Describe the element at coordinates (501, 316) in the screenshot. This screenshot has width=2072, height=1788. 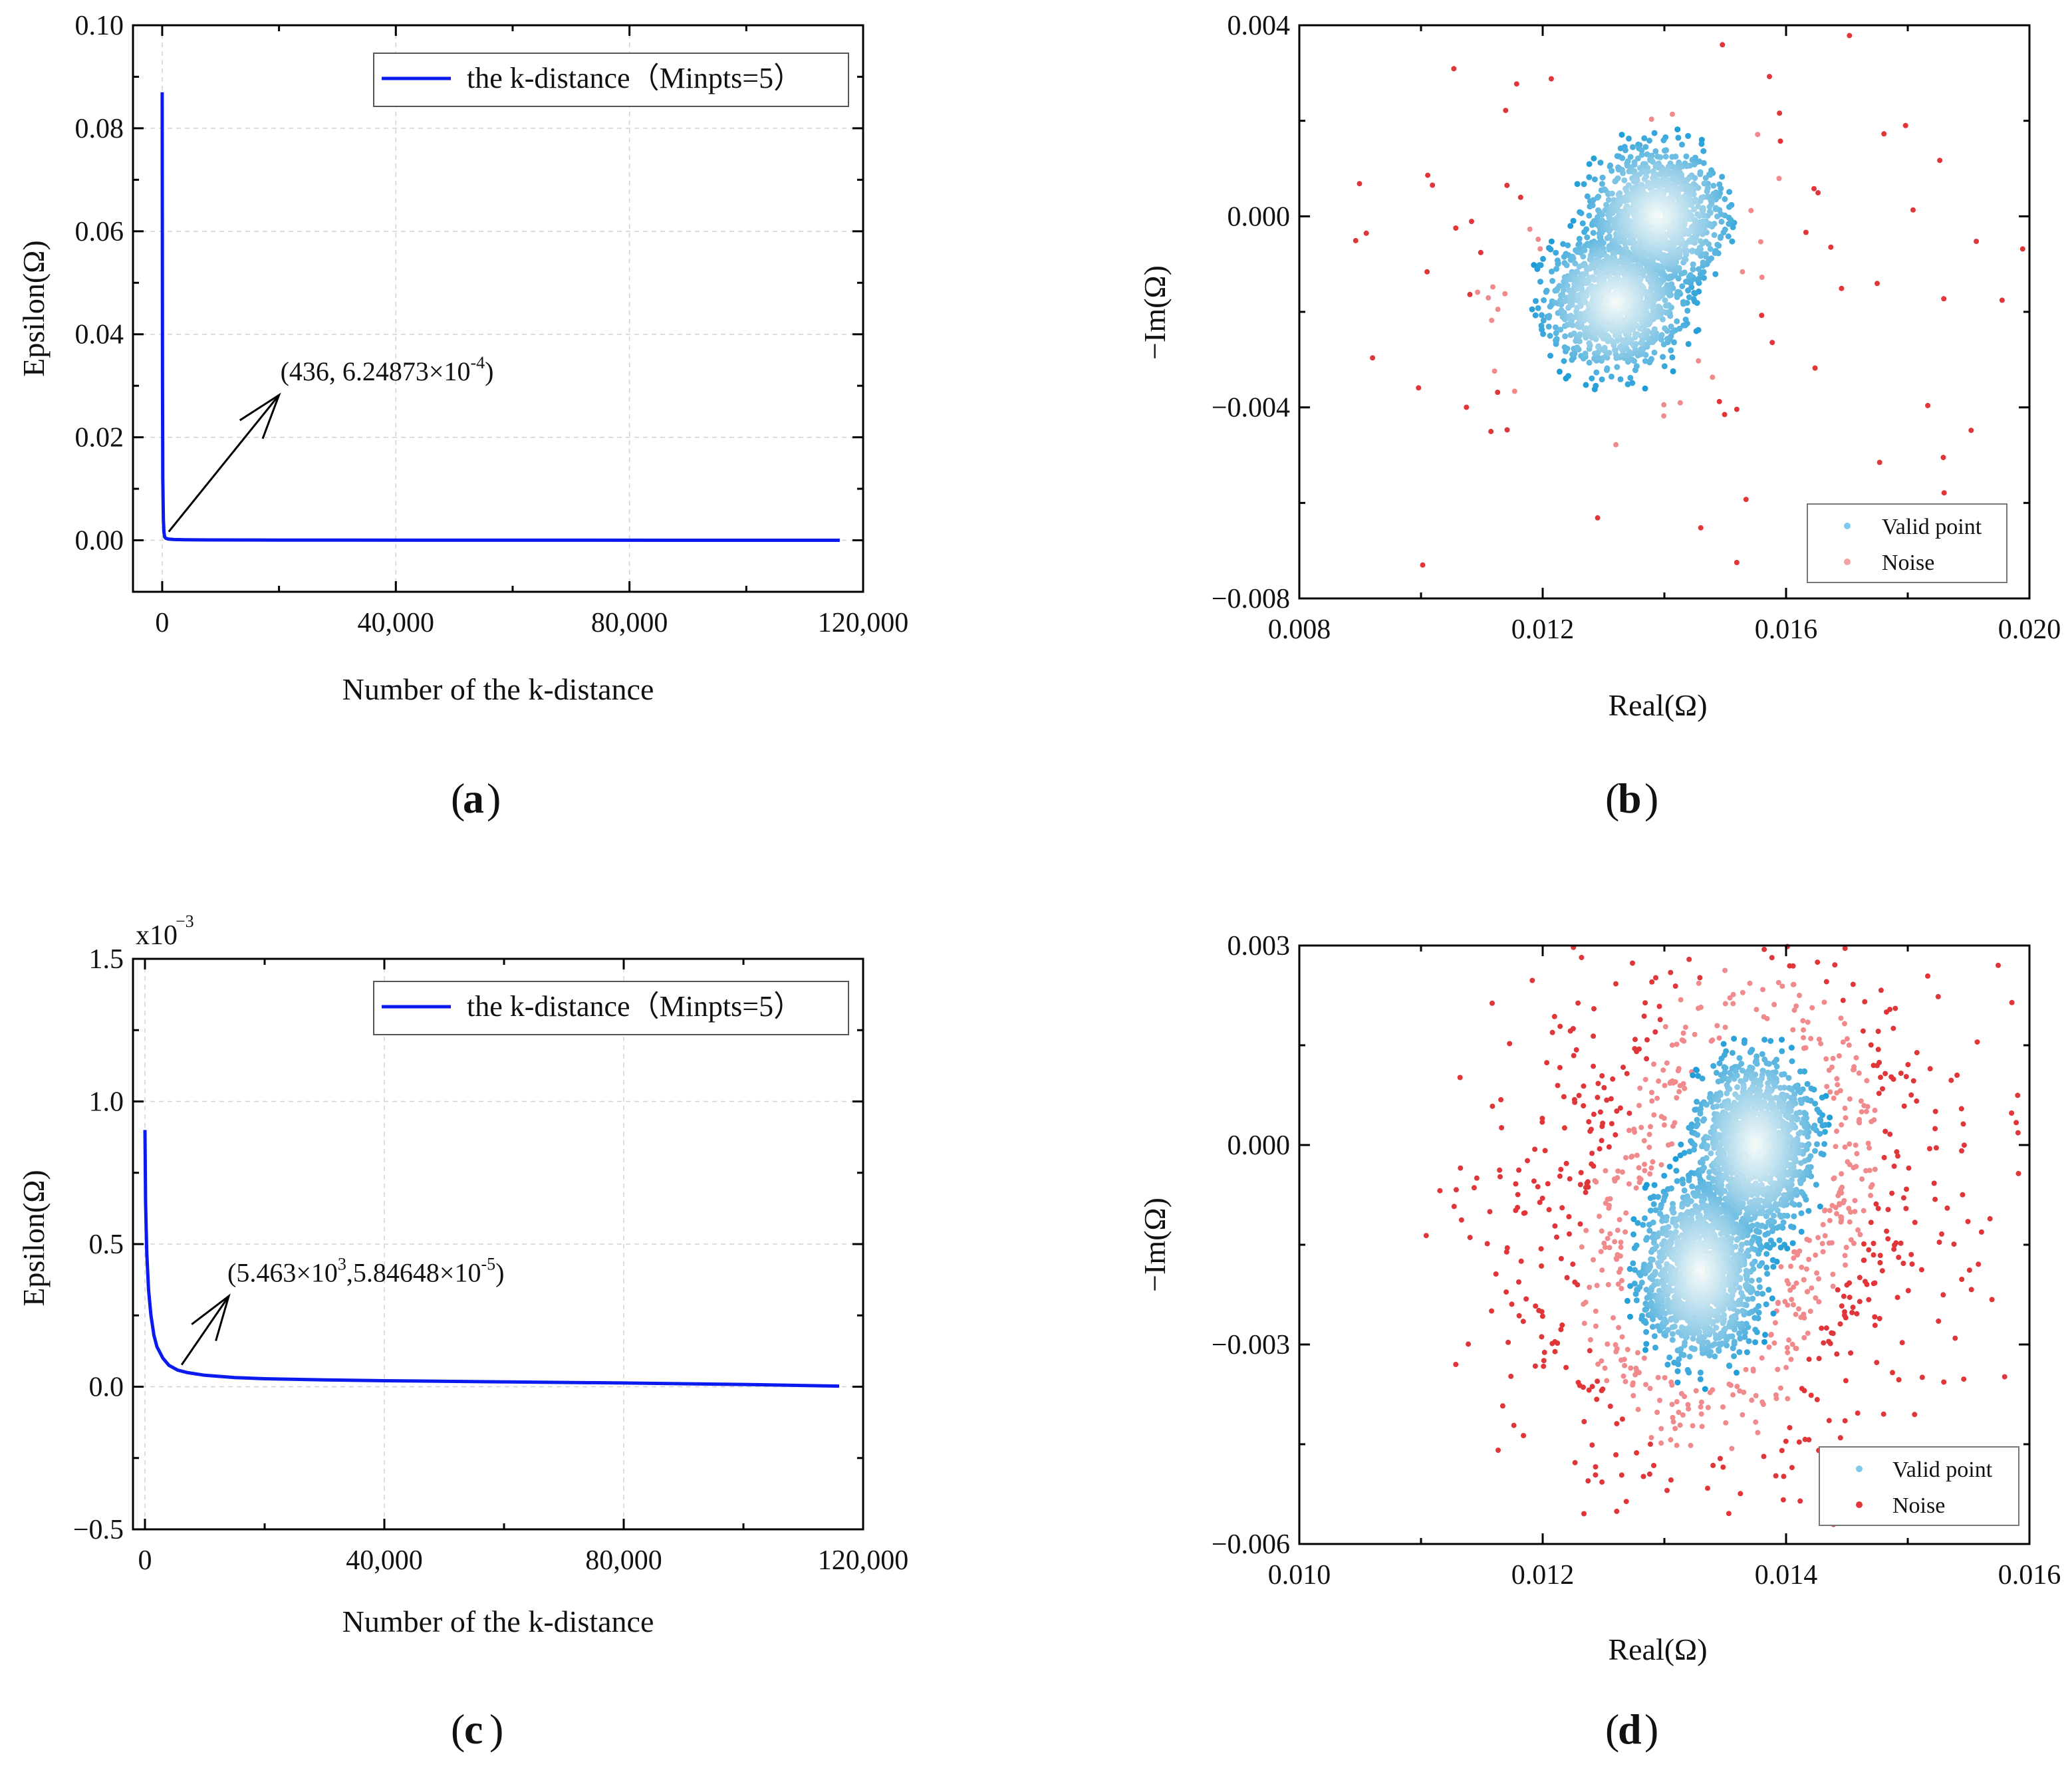
I see `panel-a-series` at that location.